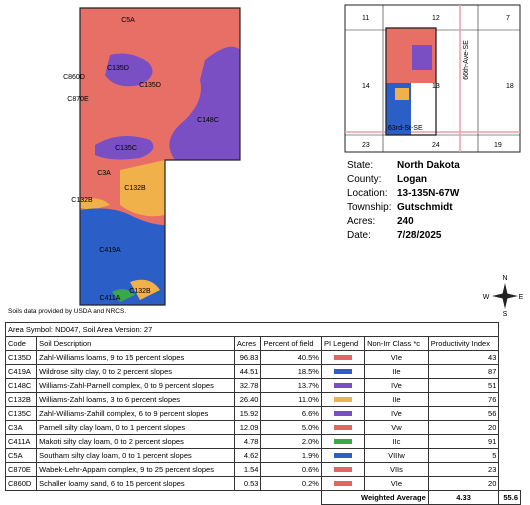  Describe the element at coordinates (505, 296) in the screenshot. I see `compass` at that location.